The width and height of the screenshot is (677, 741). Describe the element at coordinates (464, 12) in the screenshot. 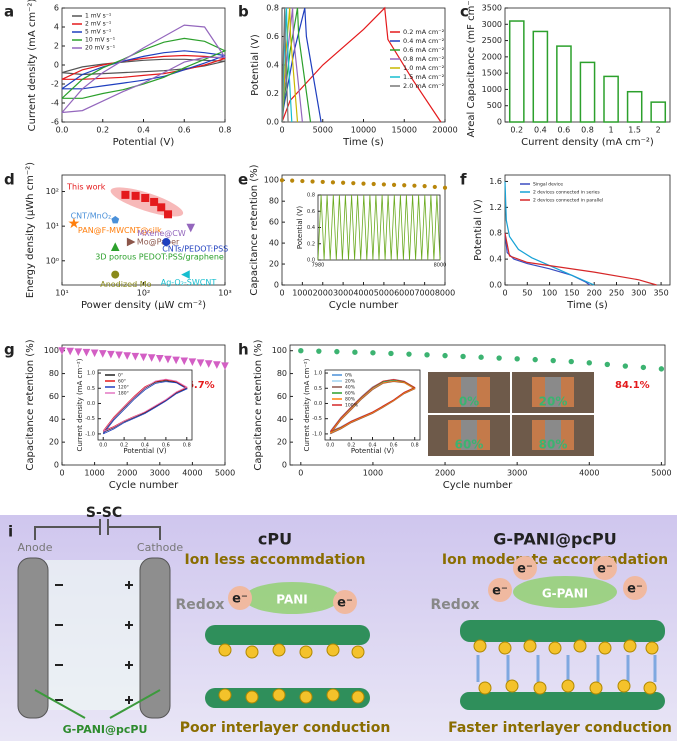

I see `panel-label: c` at that location.